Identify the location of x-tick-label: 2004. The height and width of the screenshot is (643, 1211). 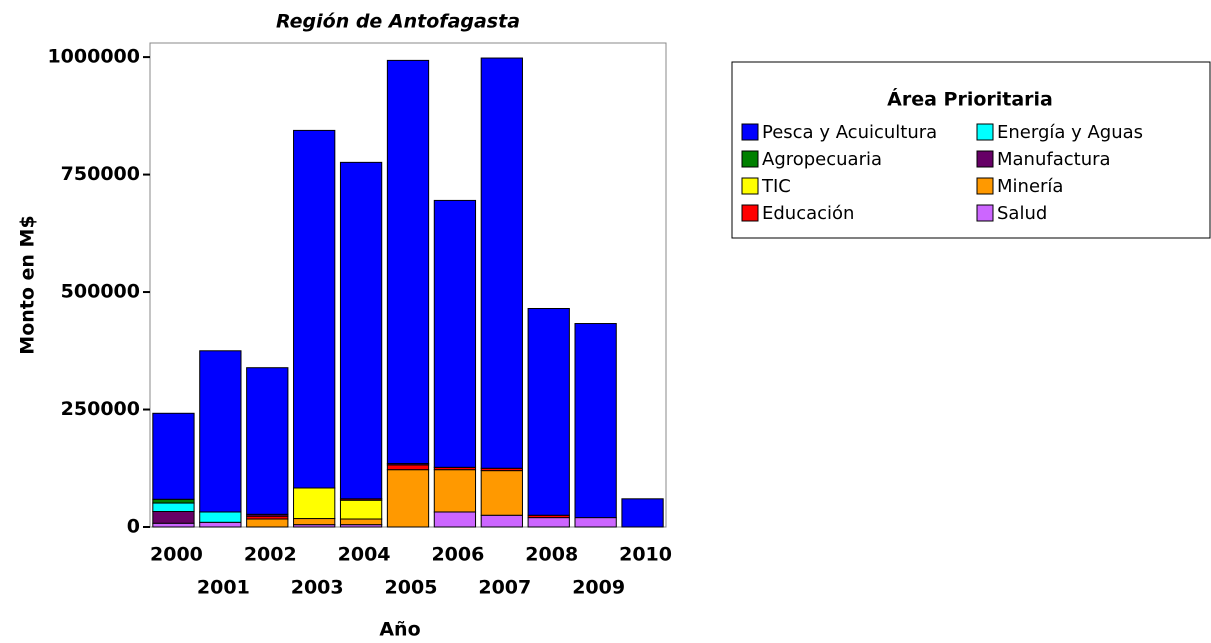
(364, 555).